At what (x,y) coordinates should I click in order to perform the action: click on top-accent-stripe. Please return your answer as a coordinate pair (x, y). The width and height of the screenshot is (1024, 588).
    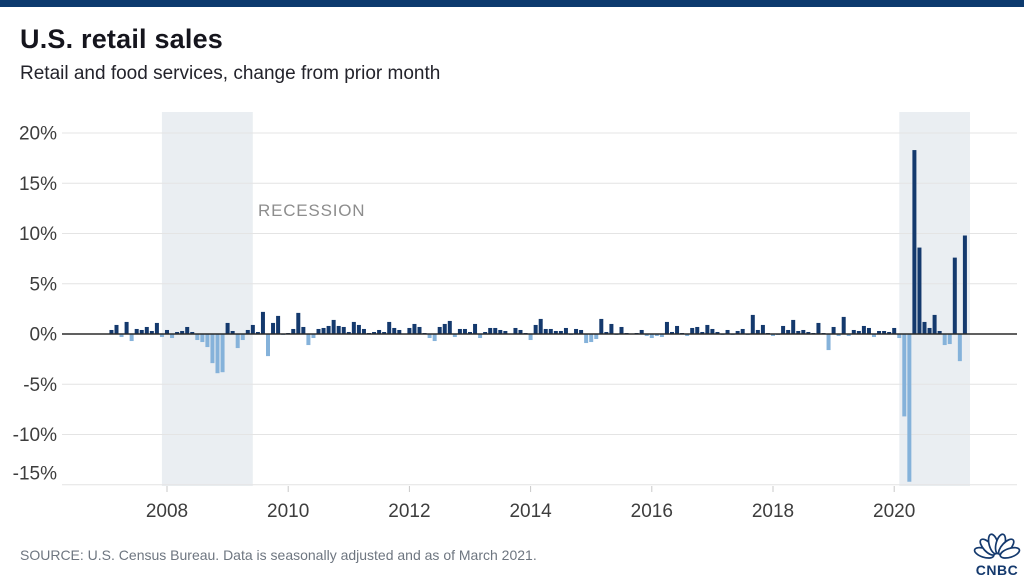
    Looking at the image, I should click on (512, 3).